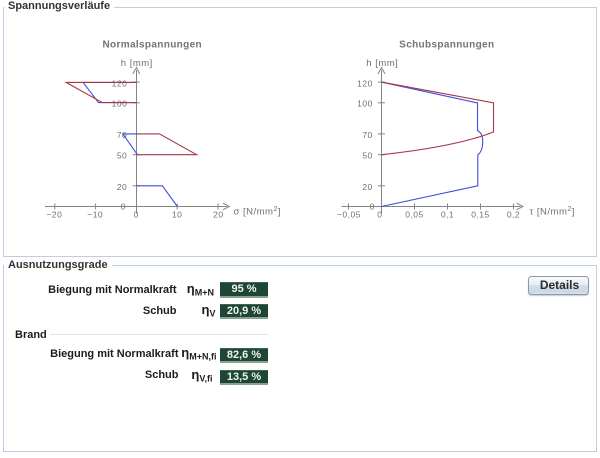  Describe the element at coordinates (552, 212) in the screenshot. I see `svg-text: τ [N/mm2]` at that location.